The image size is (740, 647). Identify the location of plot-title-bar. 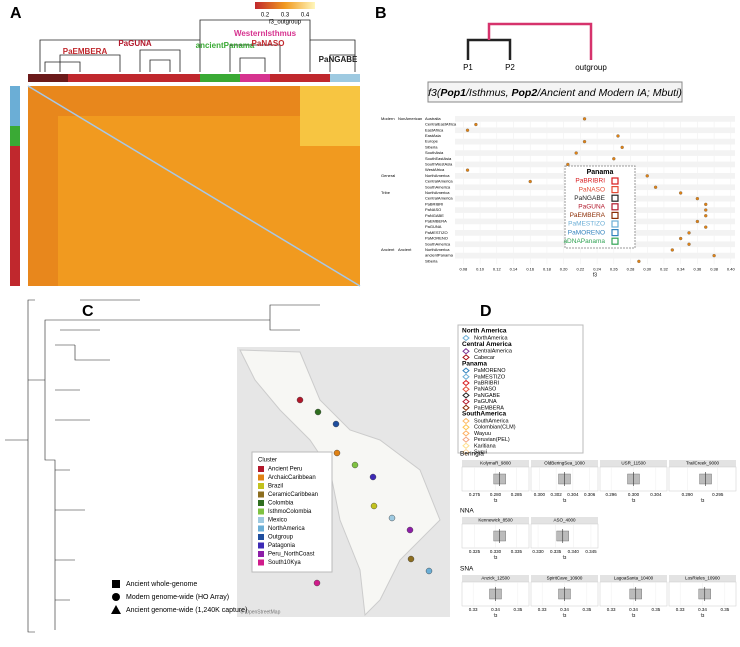
(564, 463).